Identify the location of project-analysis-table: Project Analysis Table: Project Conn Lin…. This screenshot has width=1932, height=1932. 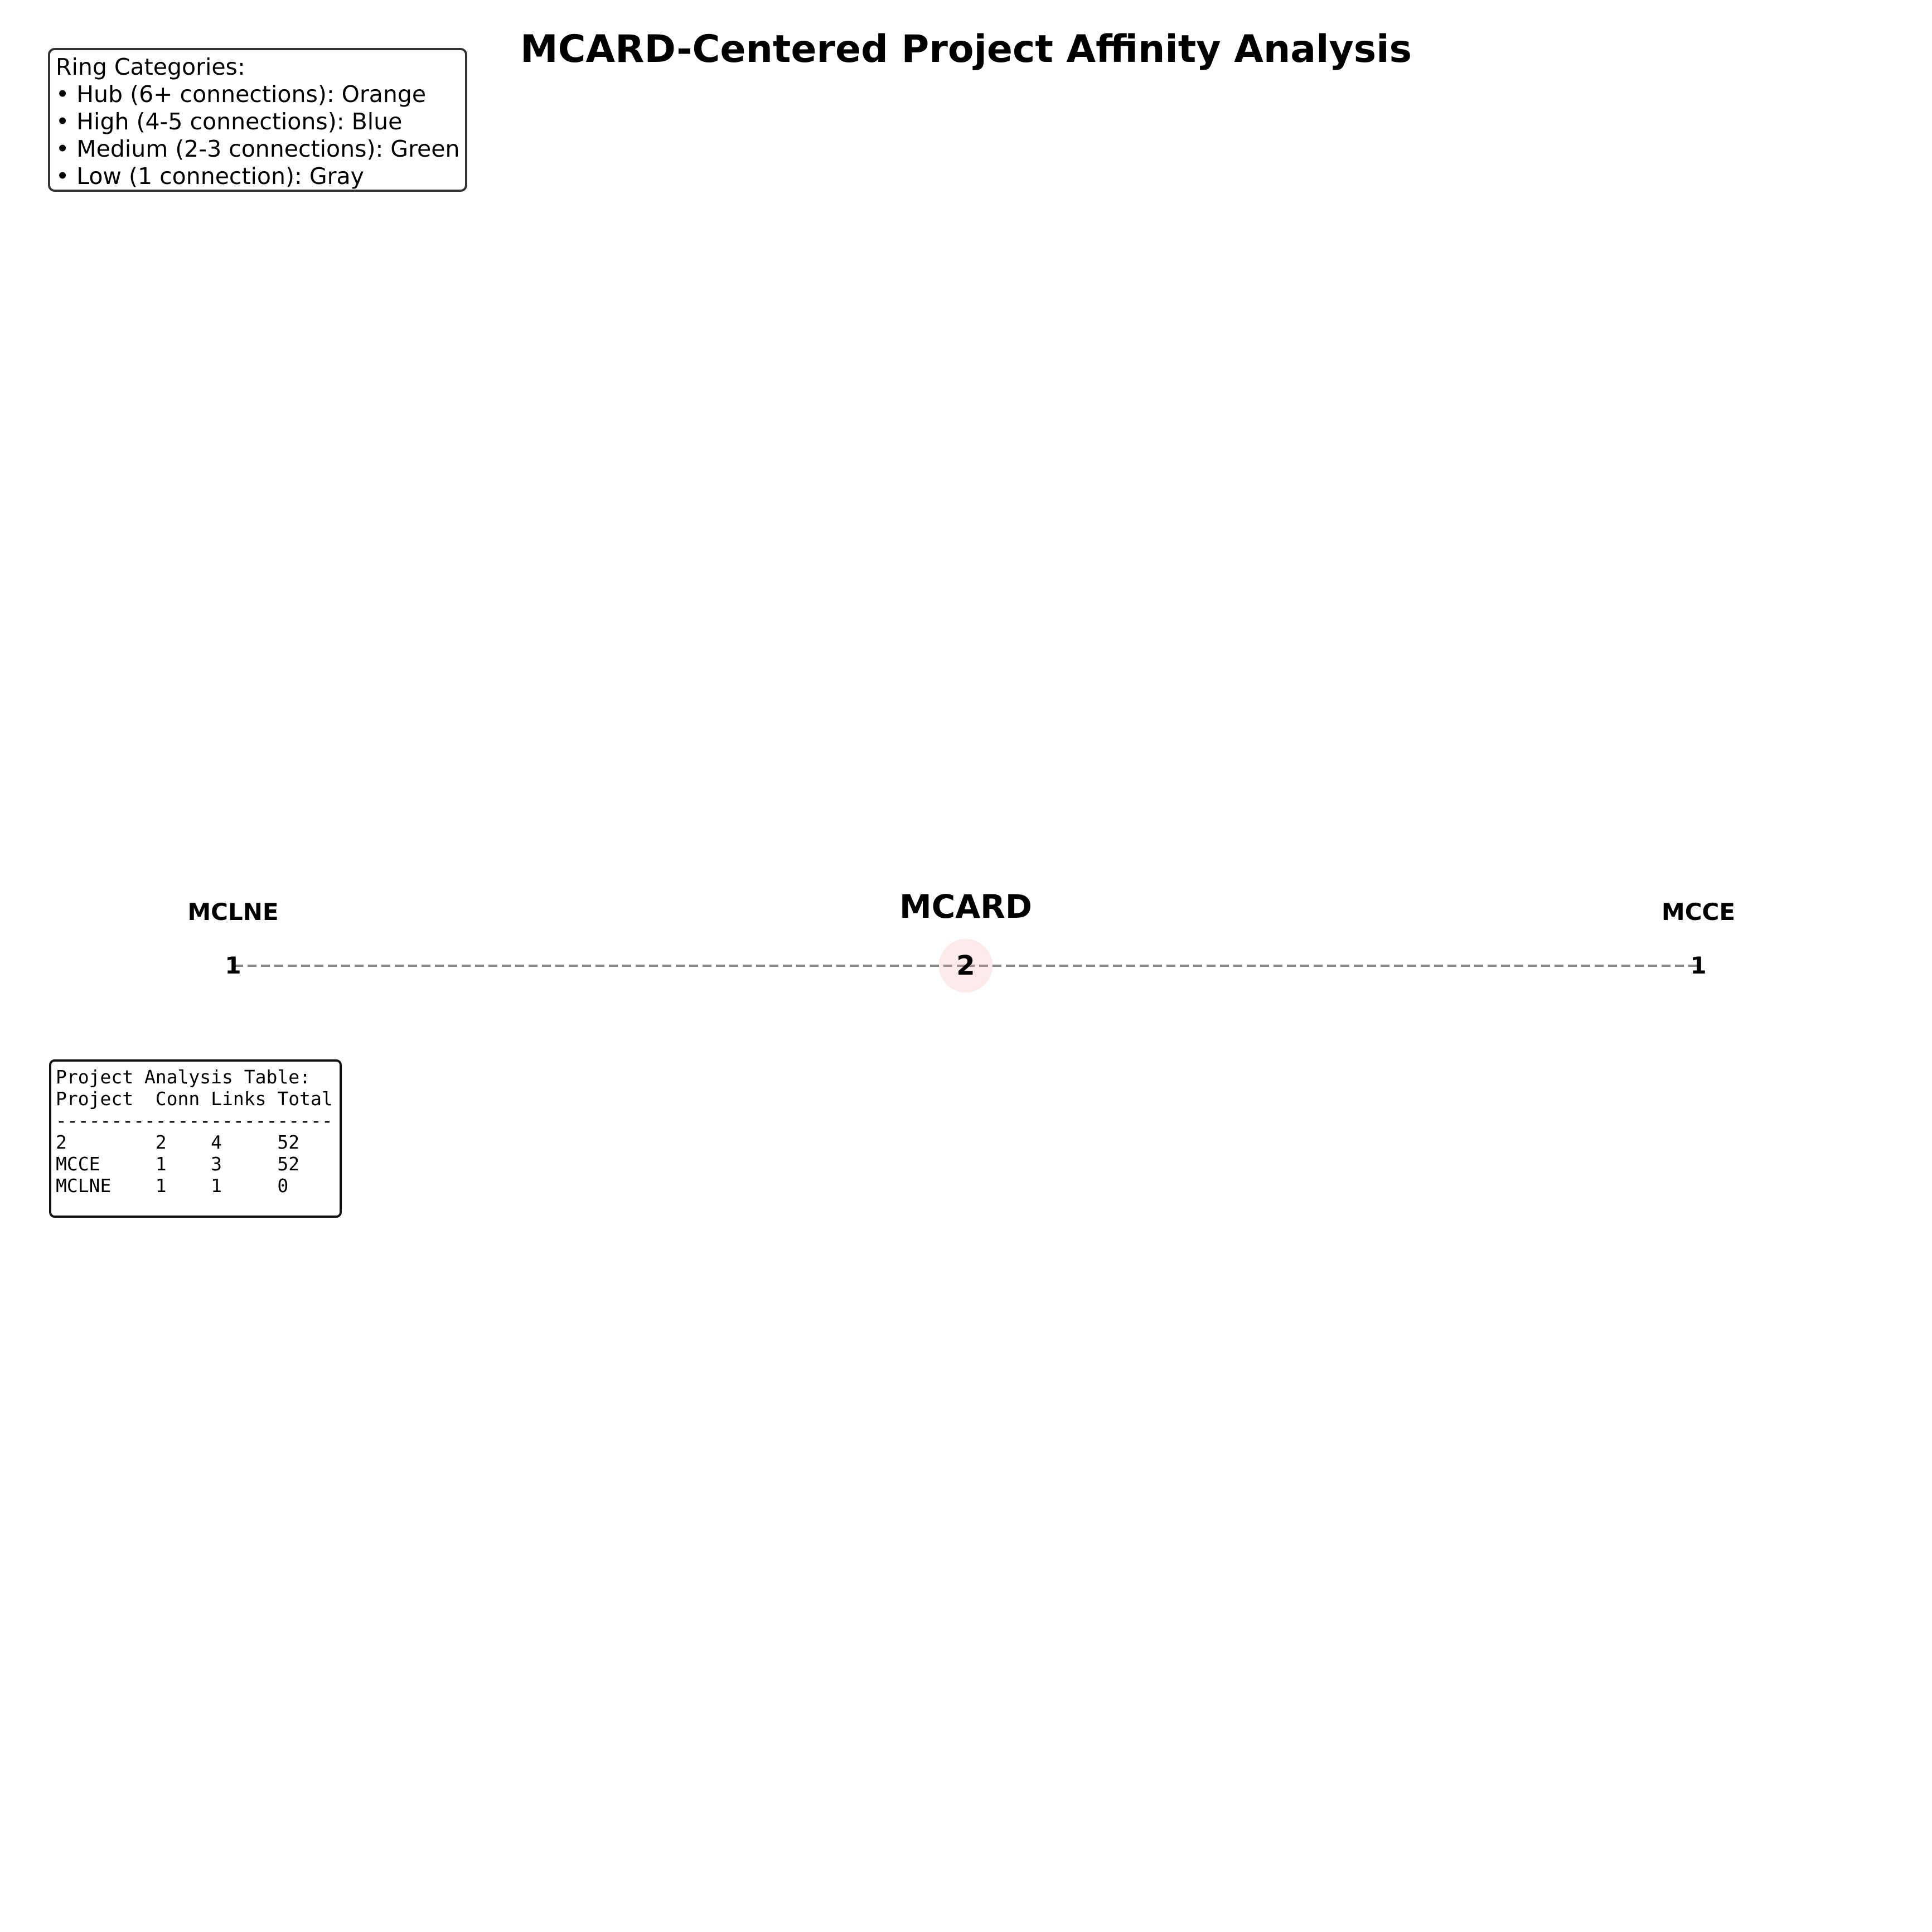
(195, 1138).